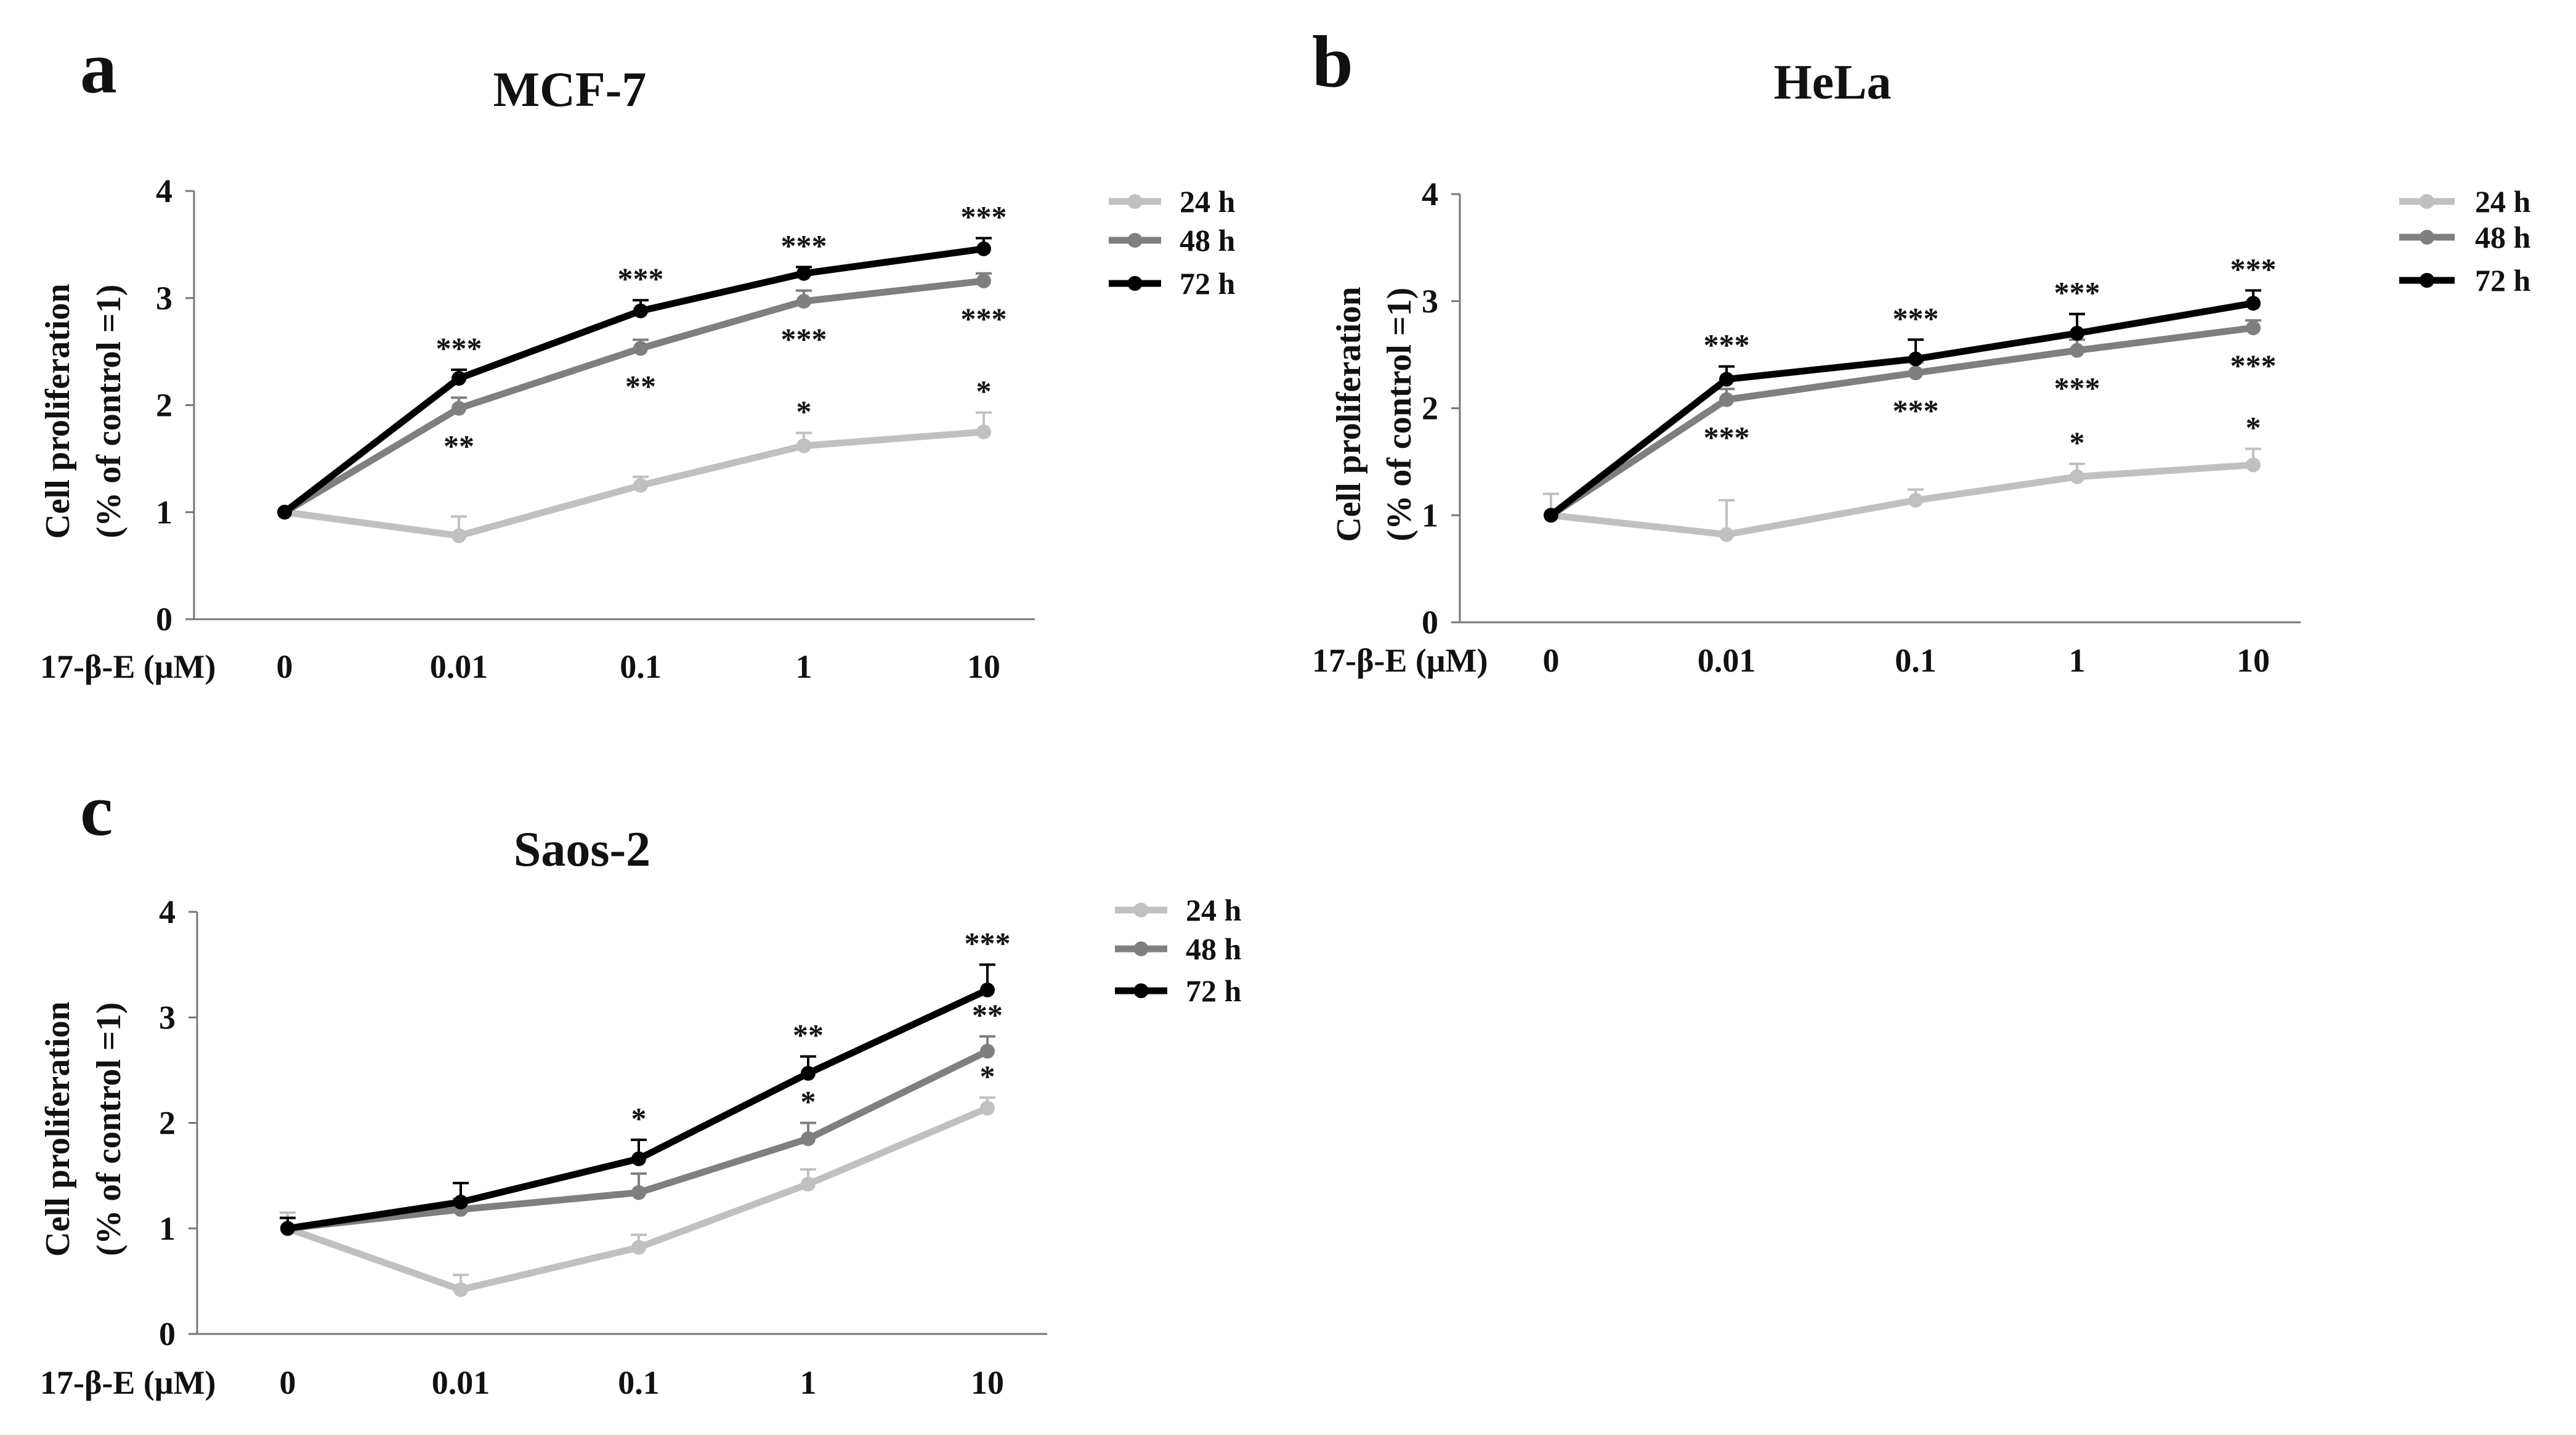 This screenshot has height=1435, width=2576. I want to click on series-72-h: ************, so click(642, 359).